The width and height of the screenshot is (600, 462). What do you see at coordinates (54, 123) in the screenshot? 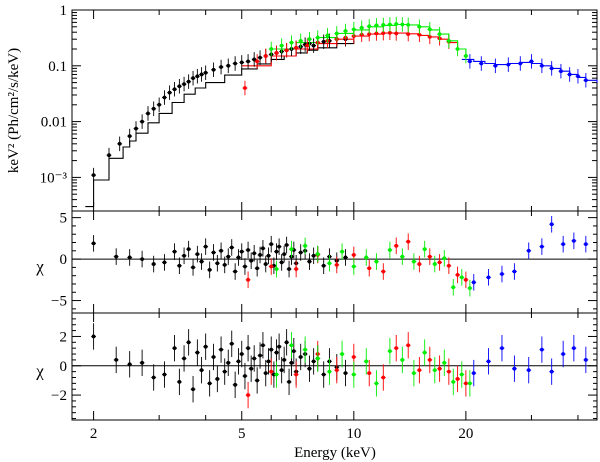
I see `y-tick-label: 0.01` at bounding box center [54, 123].